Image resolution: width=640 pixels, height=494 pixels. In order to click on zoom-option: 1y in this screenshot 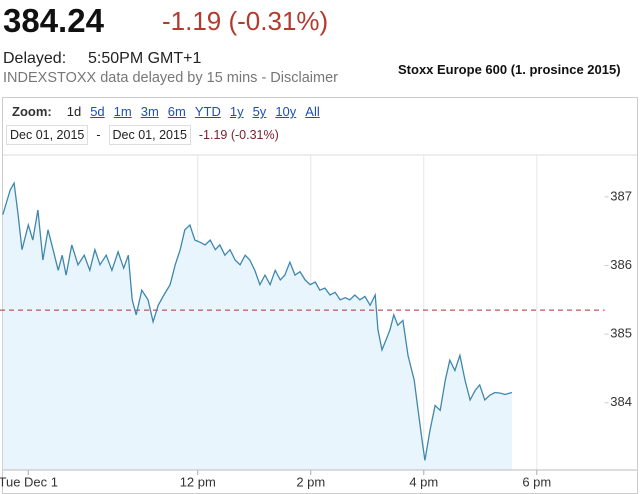, I will do `click(236, 111)`.